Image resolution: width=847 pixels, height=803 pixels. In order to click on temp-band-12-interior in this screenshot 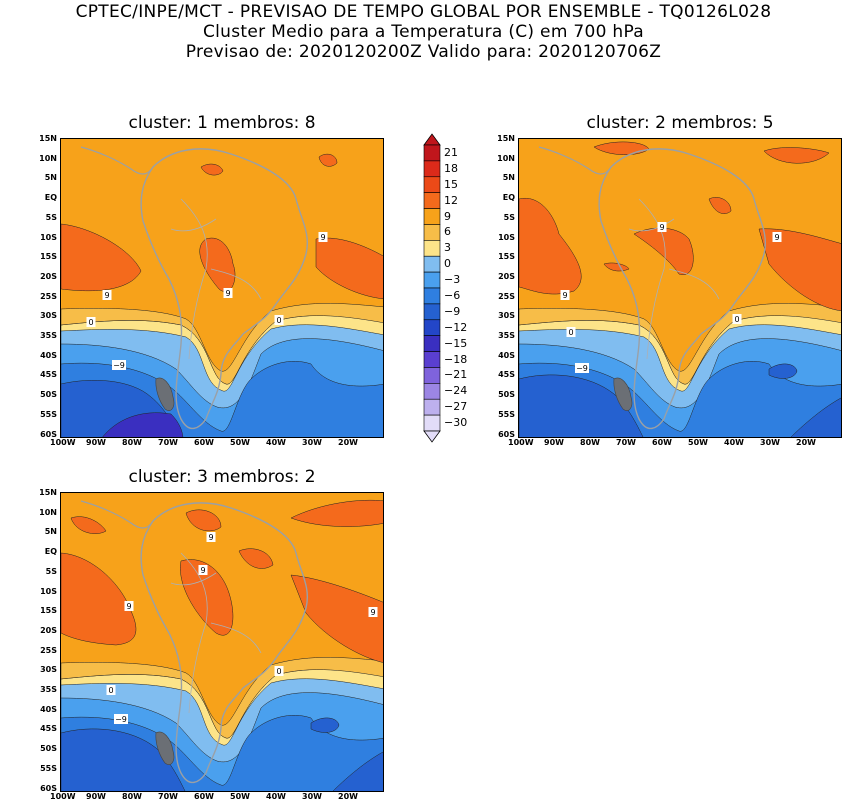, I will do `click(663, 251)`.